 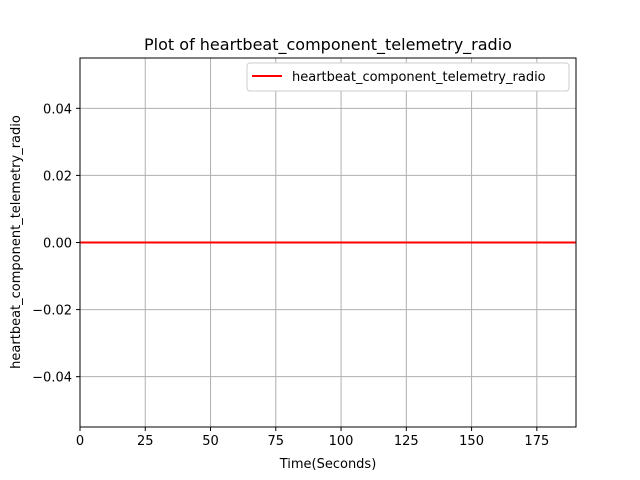 What do you see at coordinates (80, 441) in the screenshot?
I see `x-tick-label: 0` at bounding box center [80, 441].